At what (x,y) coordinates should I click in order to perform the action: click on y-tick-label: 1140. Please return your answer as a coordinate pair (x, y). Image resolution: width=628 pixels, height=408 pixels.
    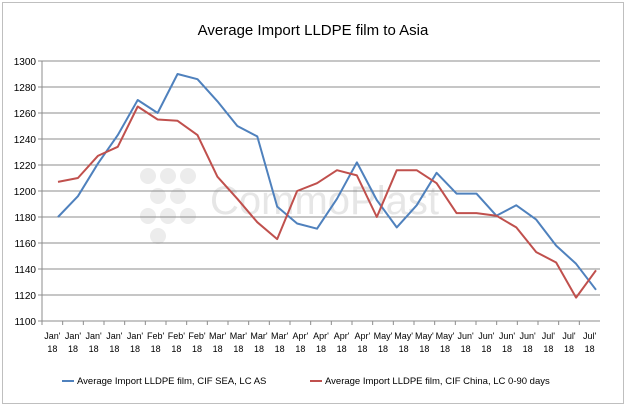
    Looking at the image, I should click on (25, 270).